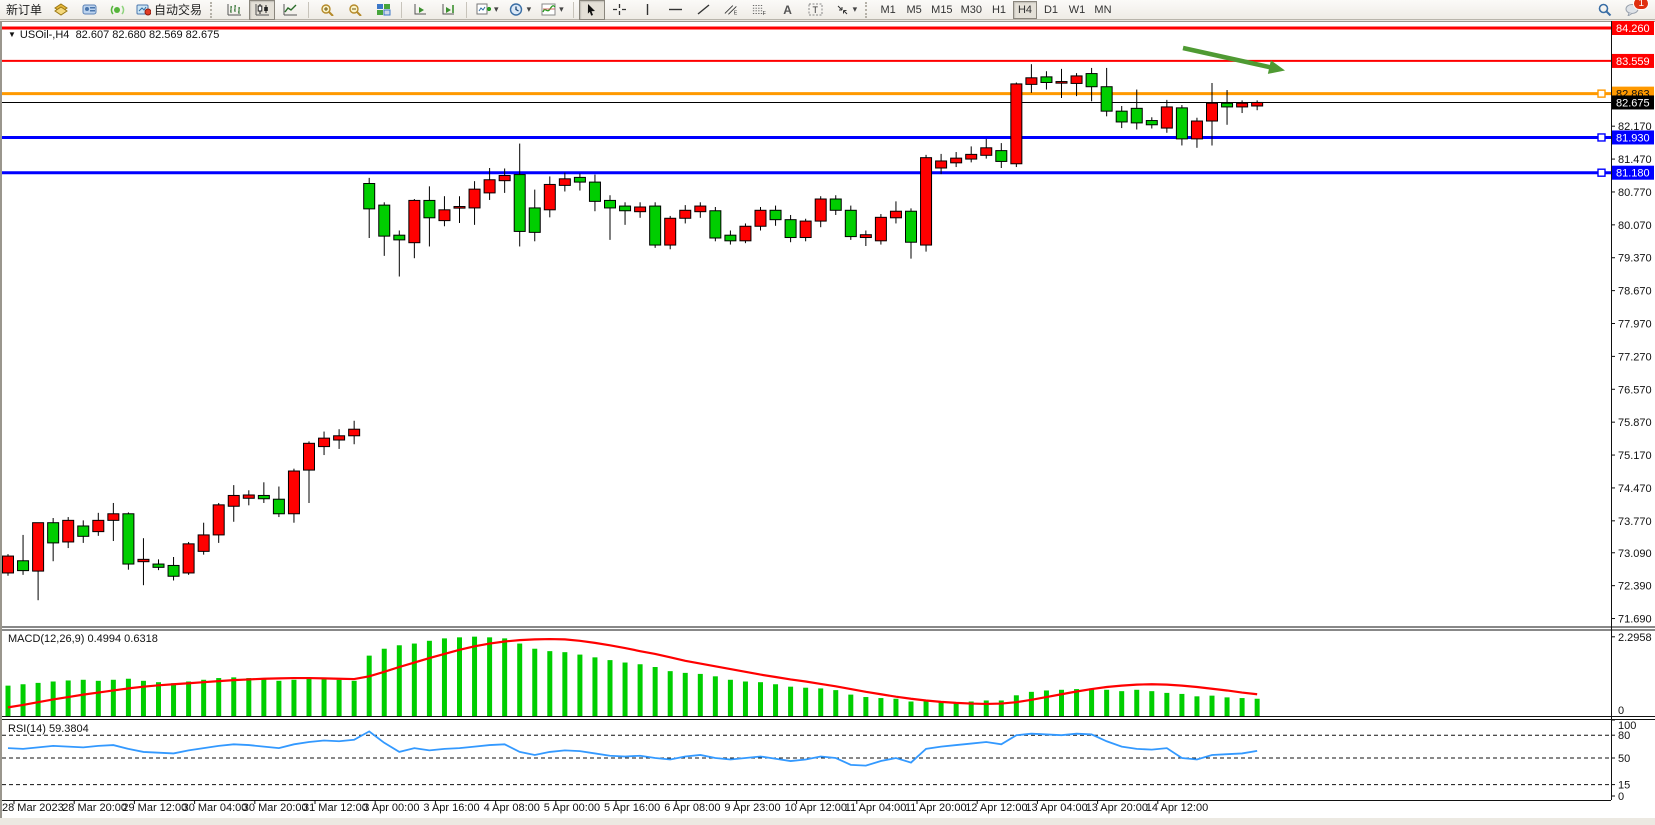 This screenshot has height=825, width=1655. What do you see at coordinates (736, 13) in the screenshot?
I see `svg-text: E` at bounding box center [736, 13].